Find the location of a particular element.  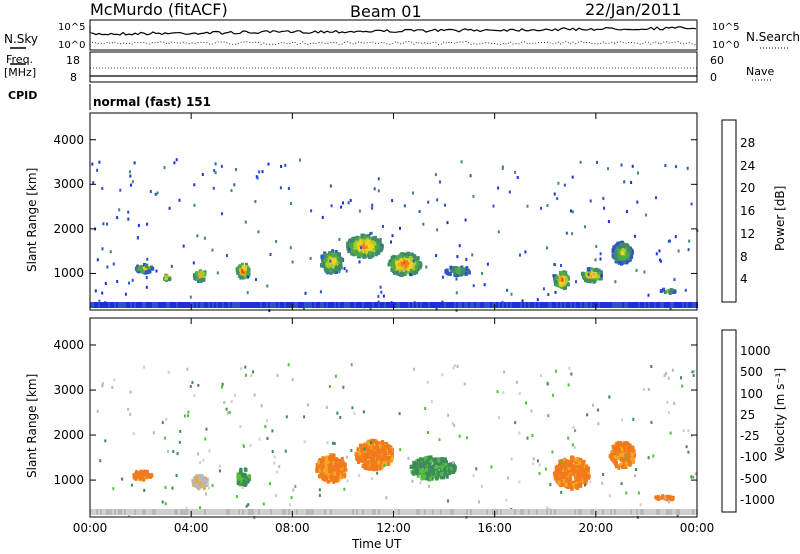

noise-tick-low-right: 10^0 is located at coordinates (726, 45).